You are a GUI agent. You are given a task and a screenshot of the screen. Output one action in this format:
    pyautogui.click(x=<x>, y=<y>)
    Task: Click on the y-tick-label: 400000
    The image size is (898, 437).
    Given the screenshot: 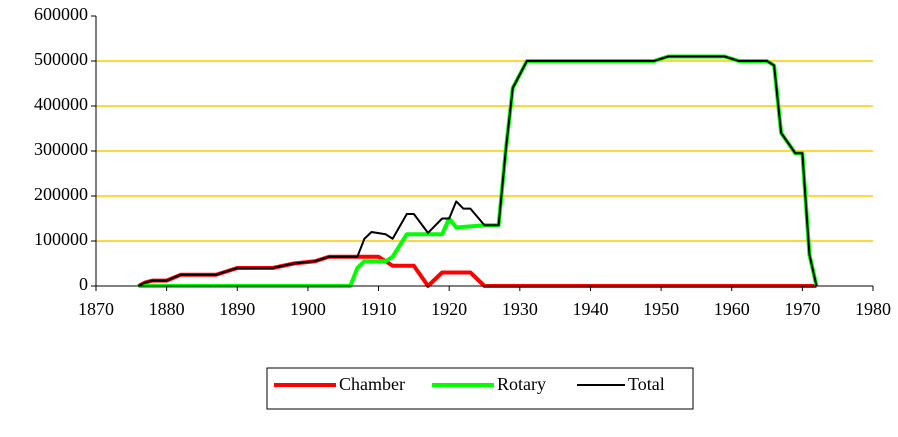 What is the action you would take?
    pyautogui.click(x=61, y=104)
    